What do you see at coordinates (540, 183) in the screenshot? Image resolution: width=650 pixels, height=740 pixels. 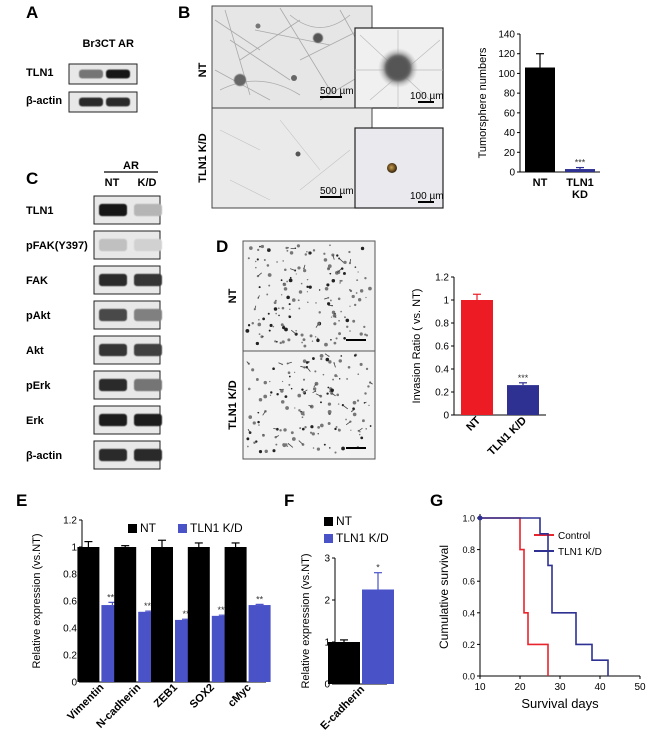 I see `category-label-line: NT` at bounding box center [540, 183].